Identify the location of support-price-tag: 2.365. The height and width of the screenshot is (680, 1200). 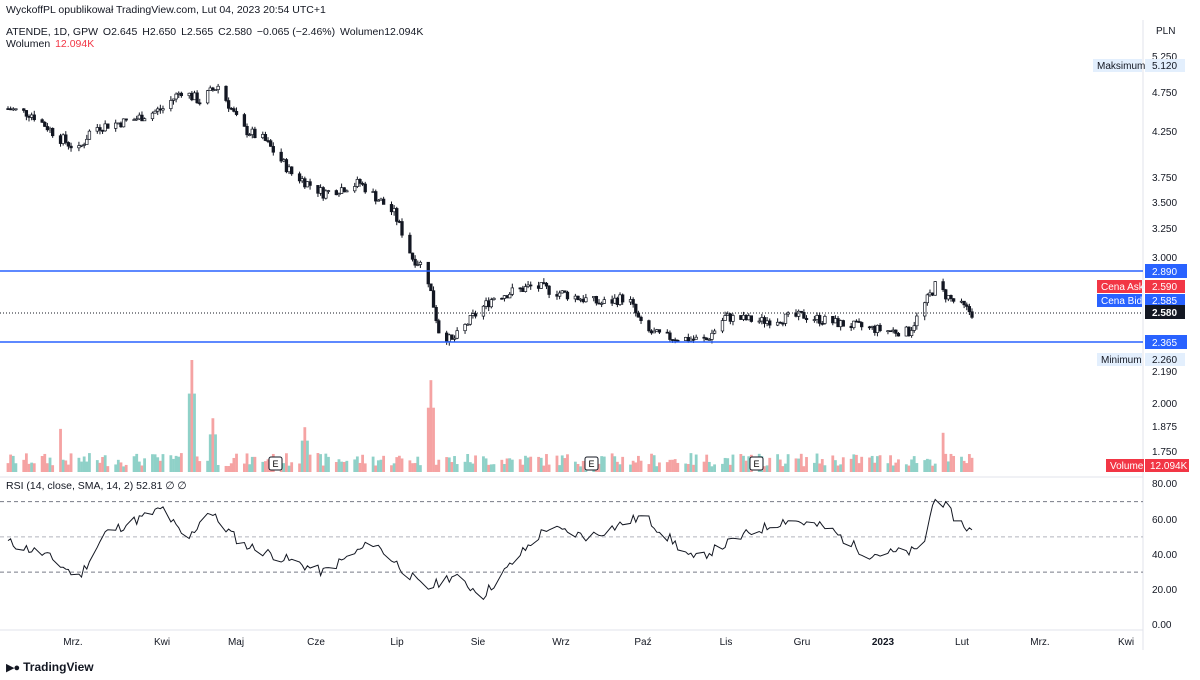
(1166, 342).